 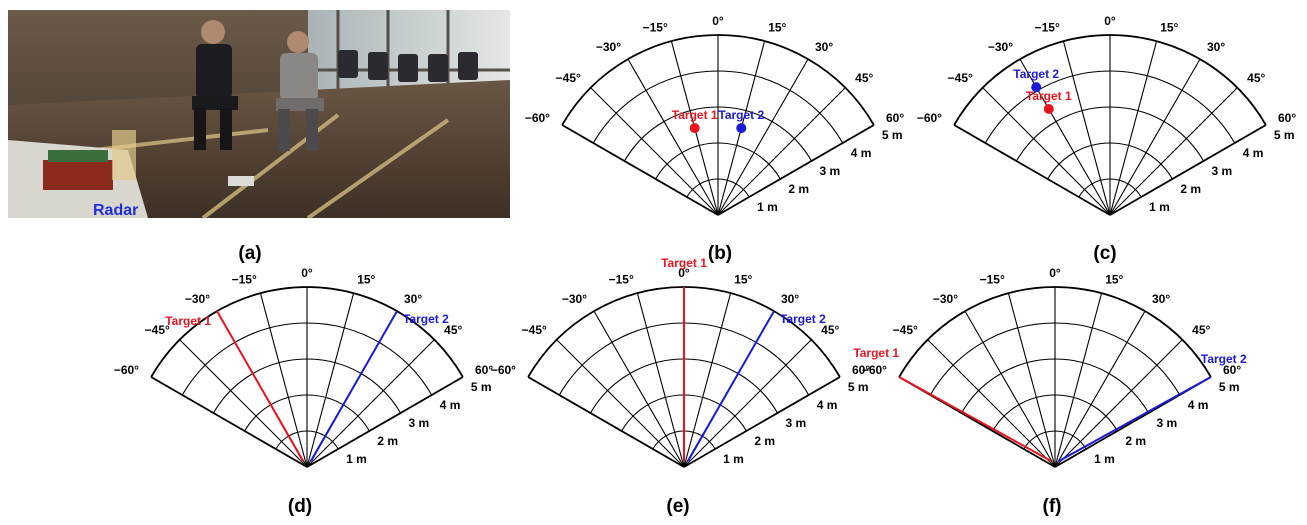 What do you see at coordinates (975, 419) in the screenshot?
I see `target1-ray` at bounding box center [975, 419].